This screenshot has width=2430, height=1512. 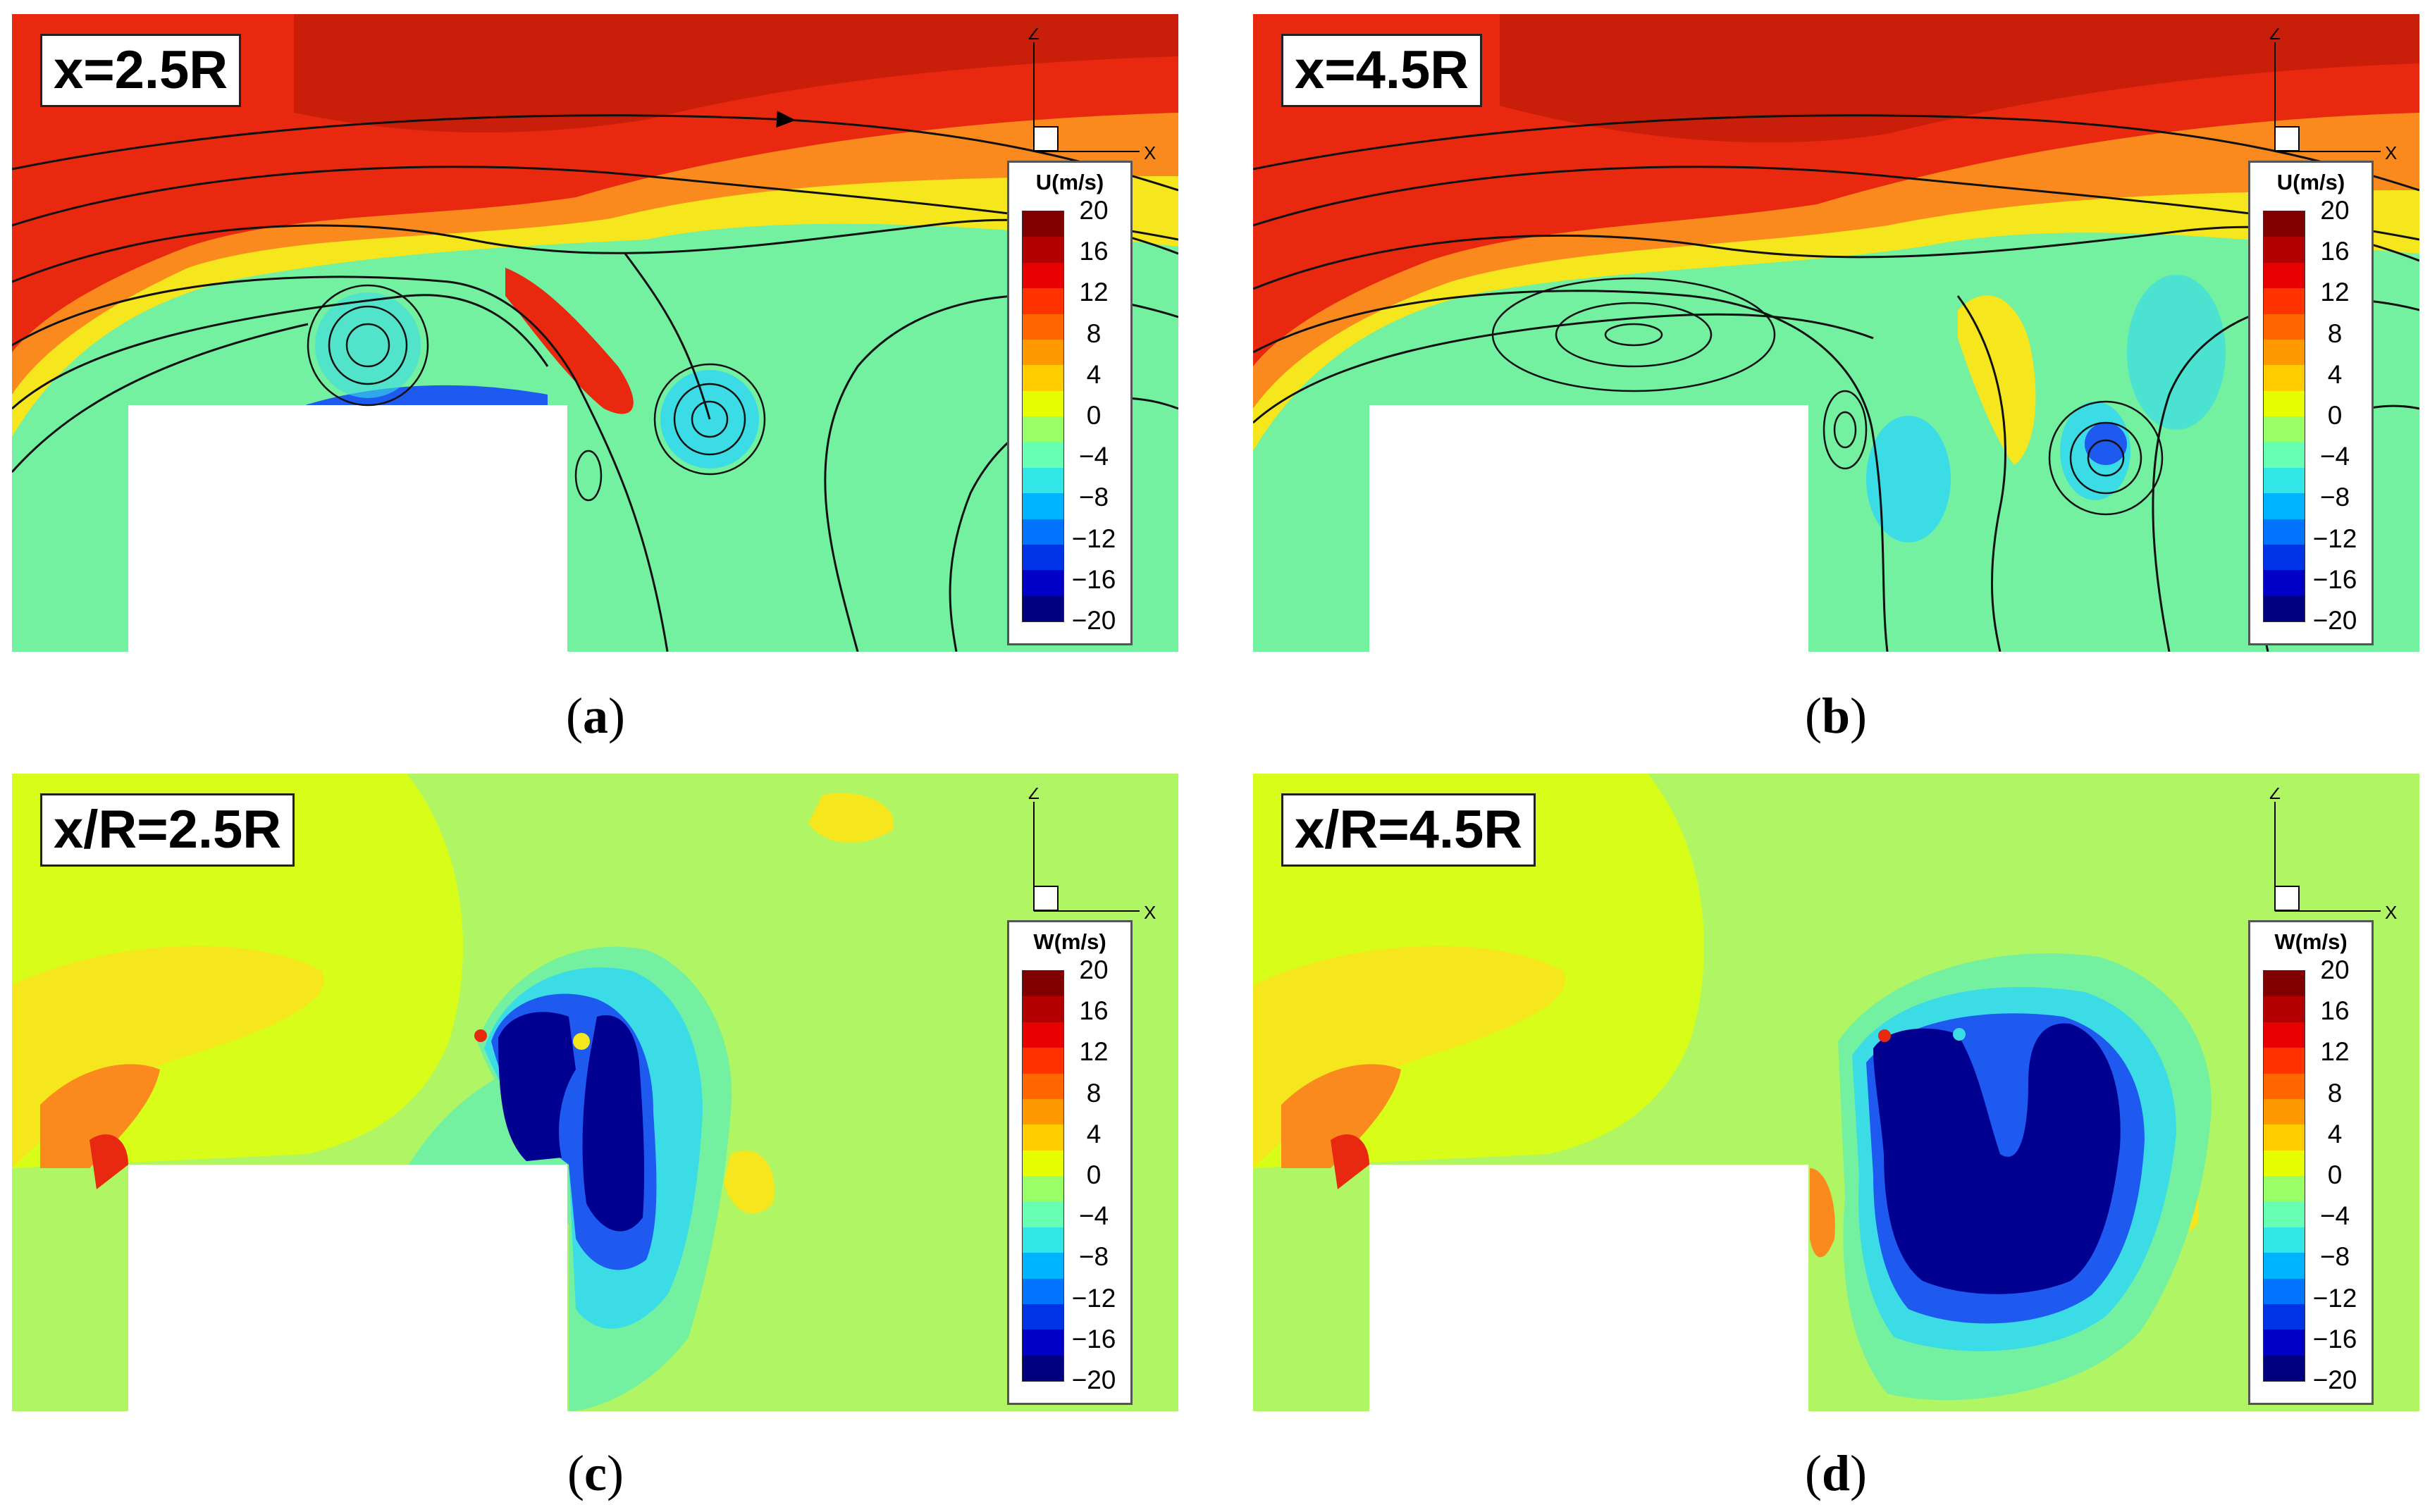 What do you see at coordinates (1094, 333) in the screenshot?
I see `colorbar-tick-label: 8` at bounding box center [1094, 333].